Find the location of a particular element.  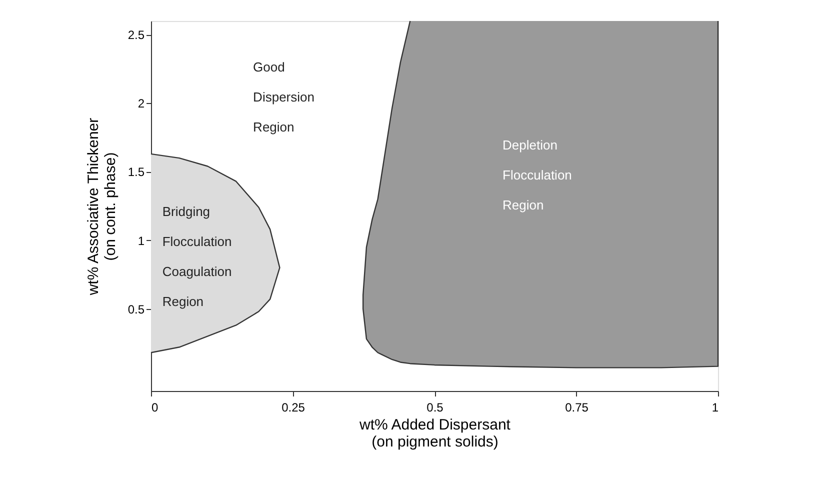

annotation: Bridging Flocculation Coagulation Region is located at coordinates (197, 256).